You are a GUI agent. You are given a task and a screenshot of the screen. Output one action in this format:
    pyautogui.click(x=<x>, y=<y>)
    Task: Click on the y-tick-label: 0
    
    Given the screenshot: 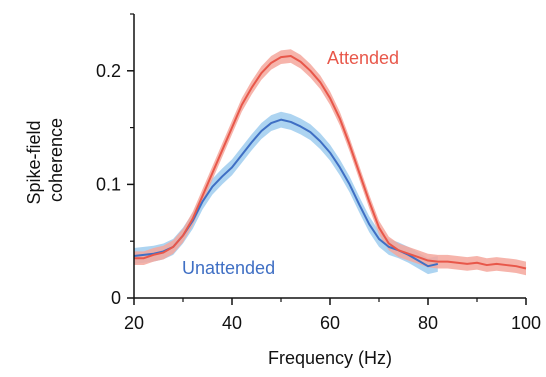 What is the action you would take?
    pyautogui.click(x=116, y=298)
    